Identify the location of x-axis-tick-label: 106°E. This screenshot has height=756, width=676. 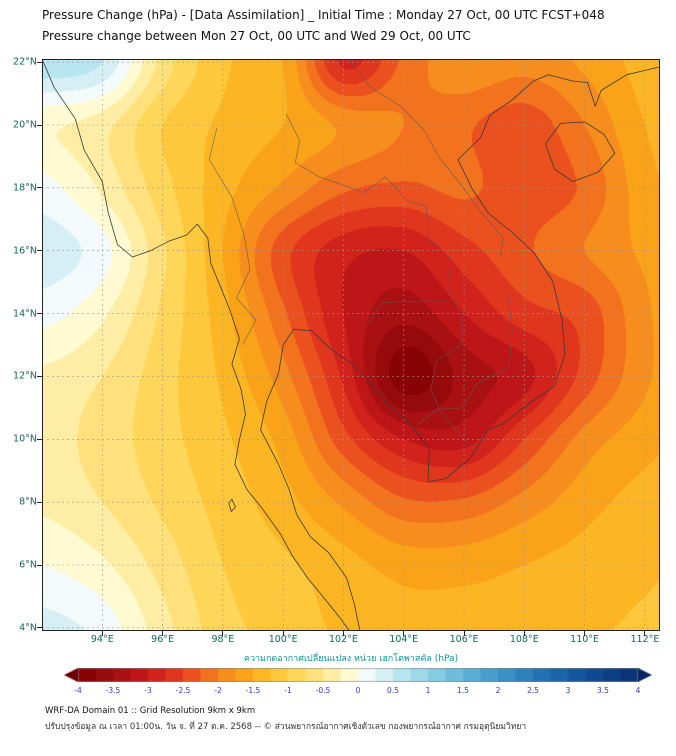
(464, 639).